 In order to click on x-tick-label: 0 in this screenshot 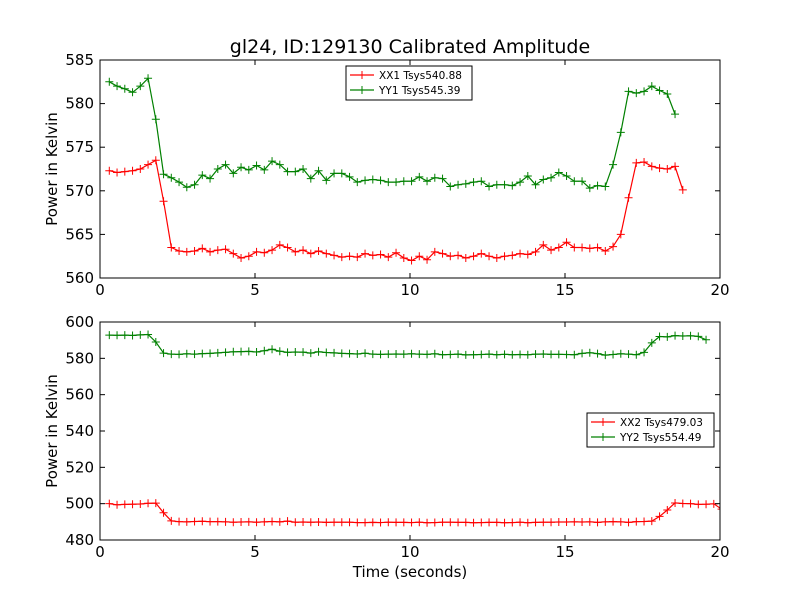, I will do `click(100, 552)`.